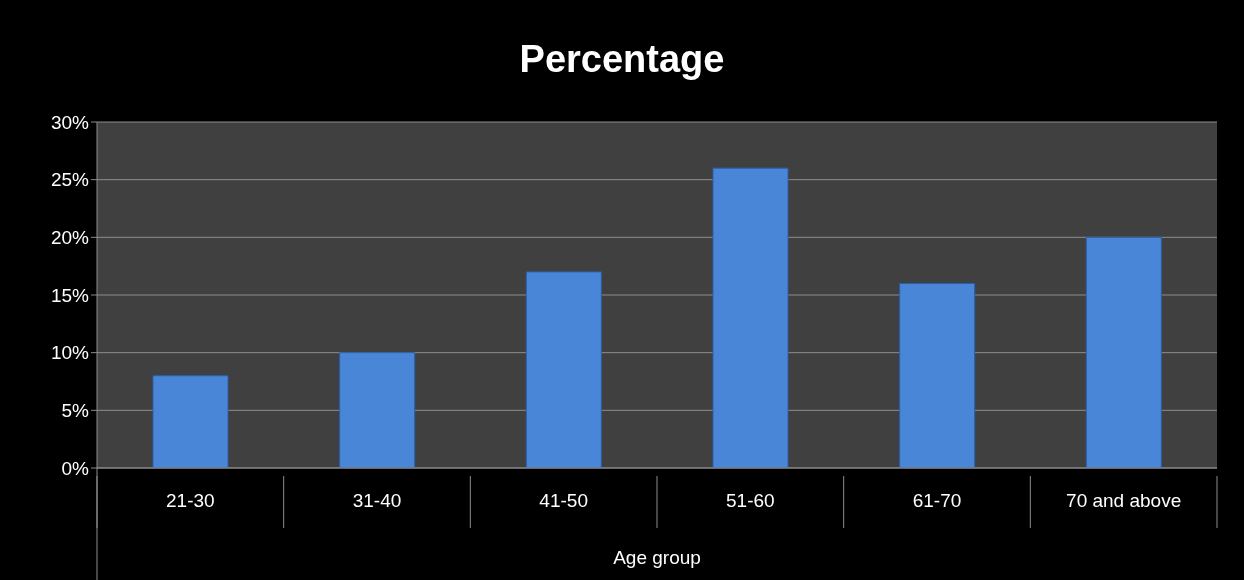  What do you see at coordinates (377, 500) in the screenshot?
I see `x-tick-label: 31-40` at bounding box center [377, 500].